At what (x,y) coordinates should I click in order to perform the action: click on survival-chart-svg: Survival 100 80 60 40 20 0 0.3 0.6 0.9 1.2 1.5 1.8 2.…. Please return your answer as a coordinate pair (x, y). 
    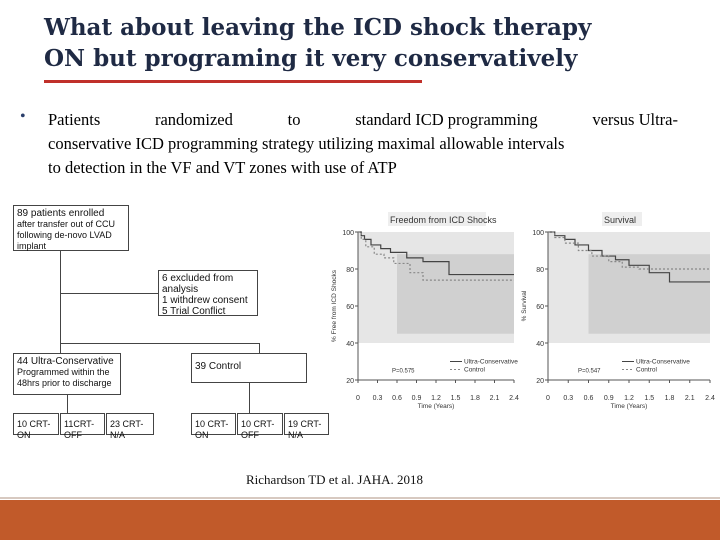
    Looking at the image, I should click on (618, 311).